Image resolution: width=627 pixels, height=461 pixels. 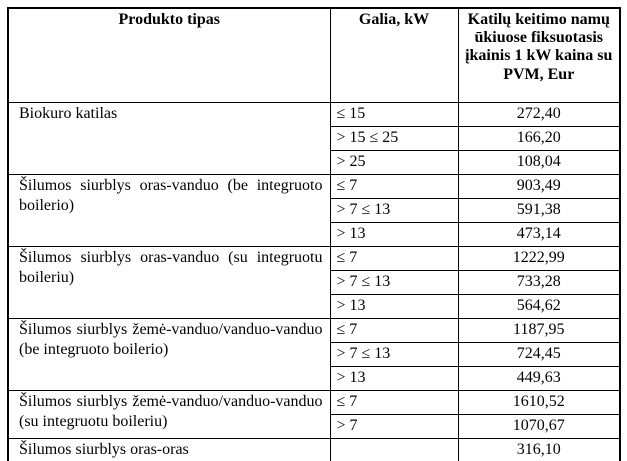 What do you see at coordinates (314, 426) in the screenshot?
I see `table-row: > 7 1070,67` at bounding box center [314, 426].